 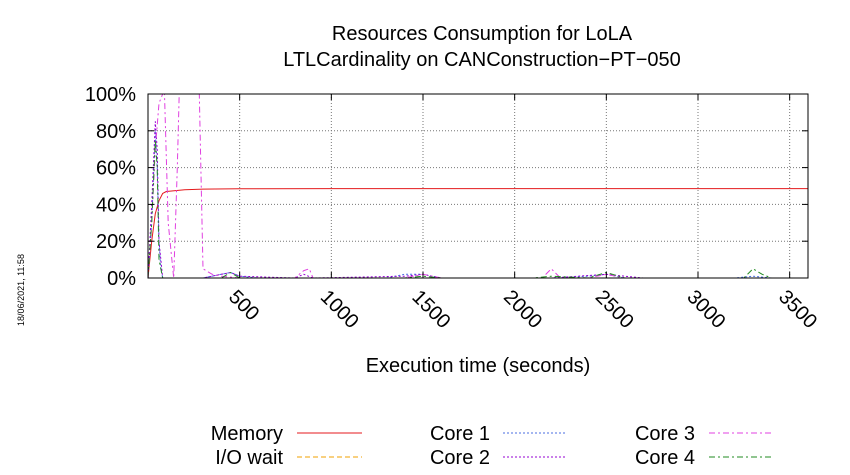 What do you see at coordinates (116, 205) in the screenshot?
I see `y-tick-label: 40%` at bounding box center [116, 205].